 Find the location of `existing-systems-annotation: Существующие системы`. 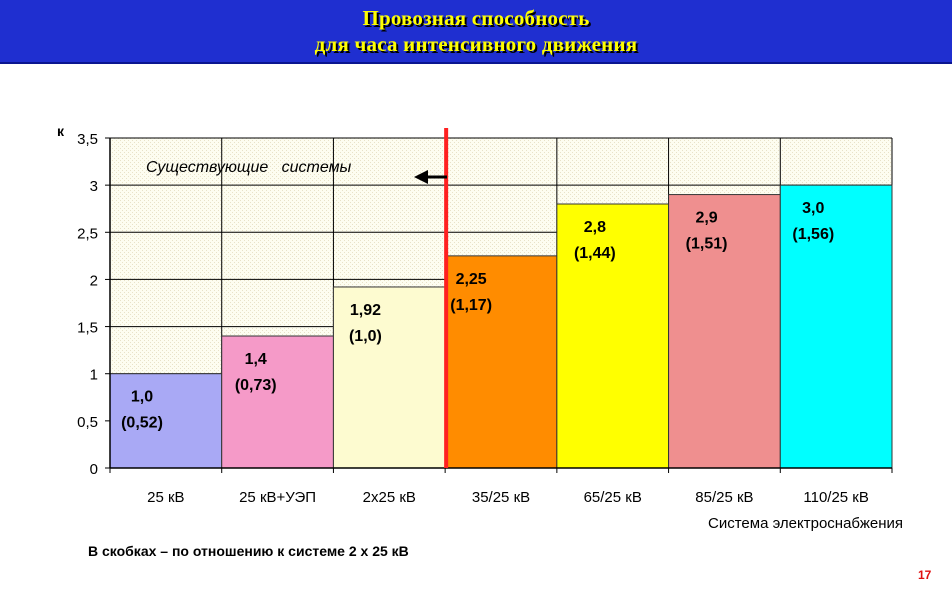

existing-systems-annotation: Существующие системы is located at coordinates (249, 167).